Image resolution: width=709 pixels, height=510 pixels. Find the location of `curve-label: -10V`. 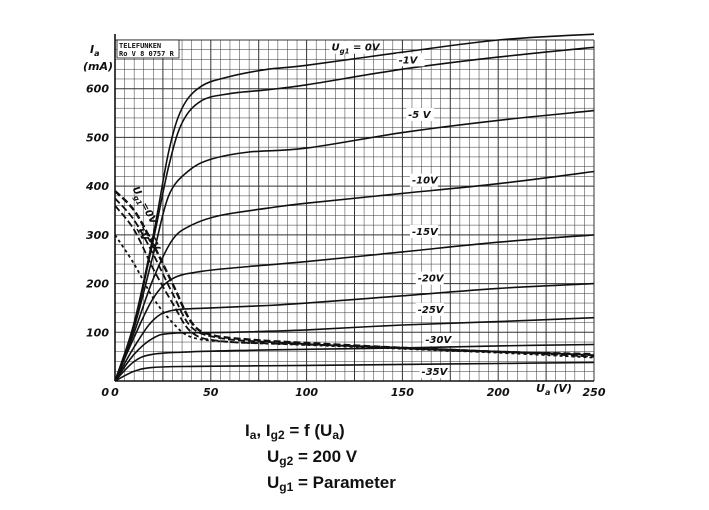

curve-label: -10V is located at coordinates (425, 181).